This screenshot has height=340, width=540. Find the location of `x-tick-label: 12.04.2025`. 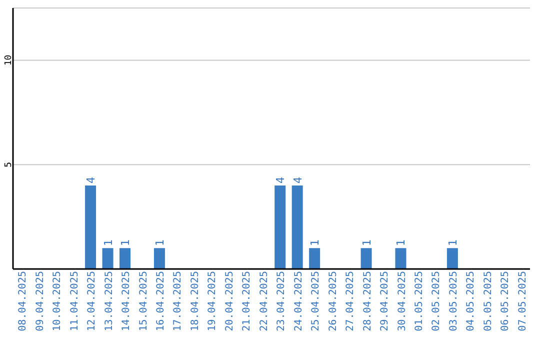

x-tick-label: 12.04.2025 is located at coordinates (92, 301).